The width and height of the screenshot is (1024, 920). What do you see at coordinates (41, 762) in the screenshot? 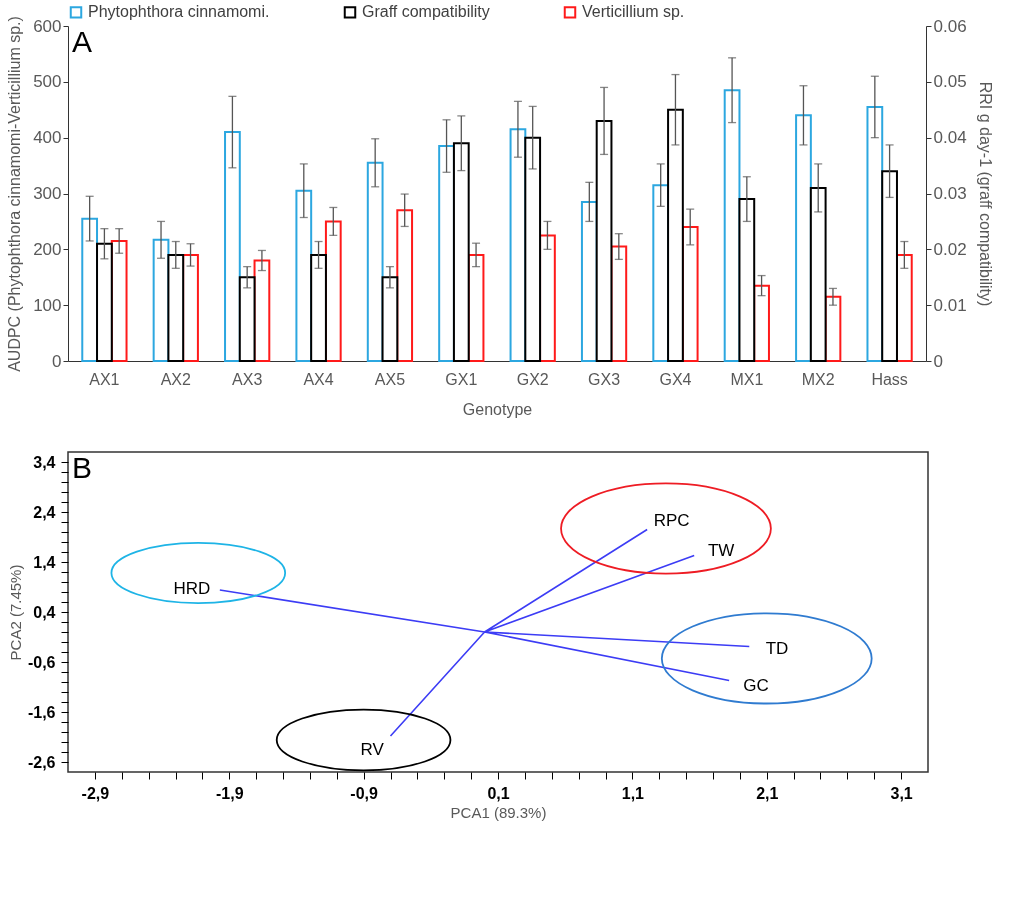
I see `y-tick-label: -2,6` at bounding box center [41, 762].